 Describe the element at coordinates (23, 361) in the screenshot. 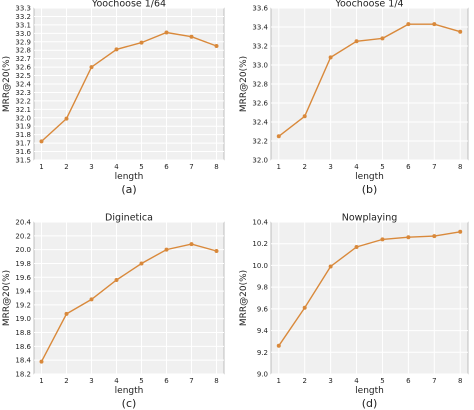

I see `y-tick-label: 18.4` at that location.